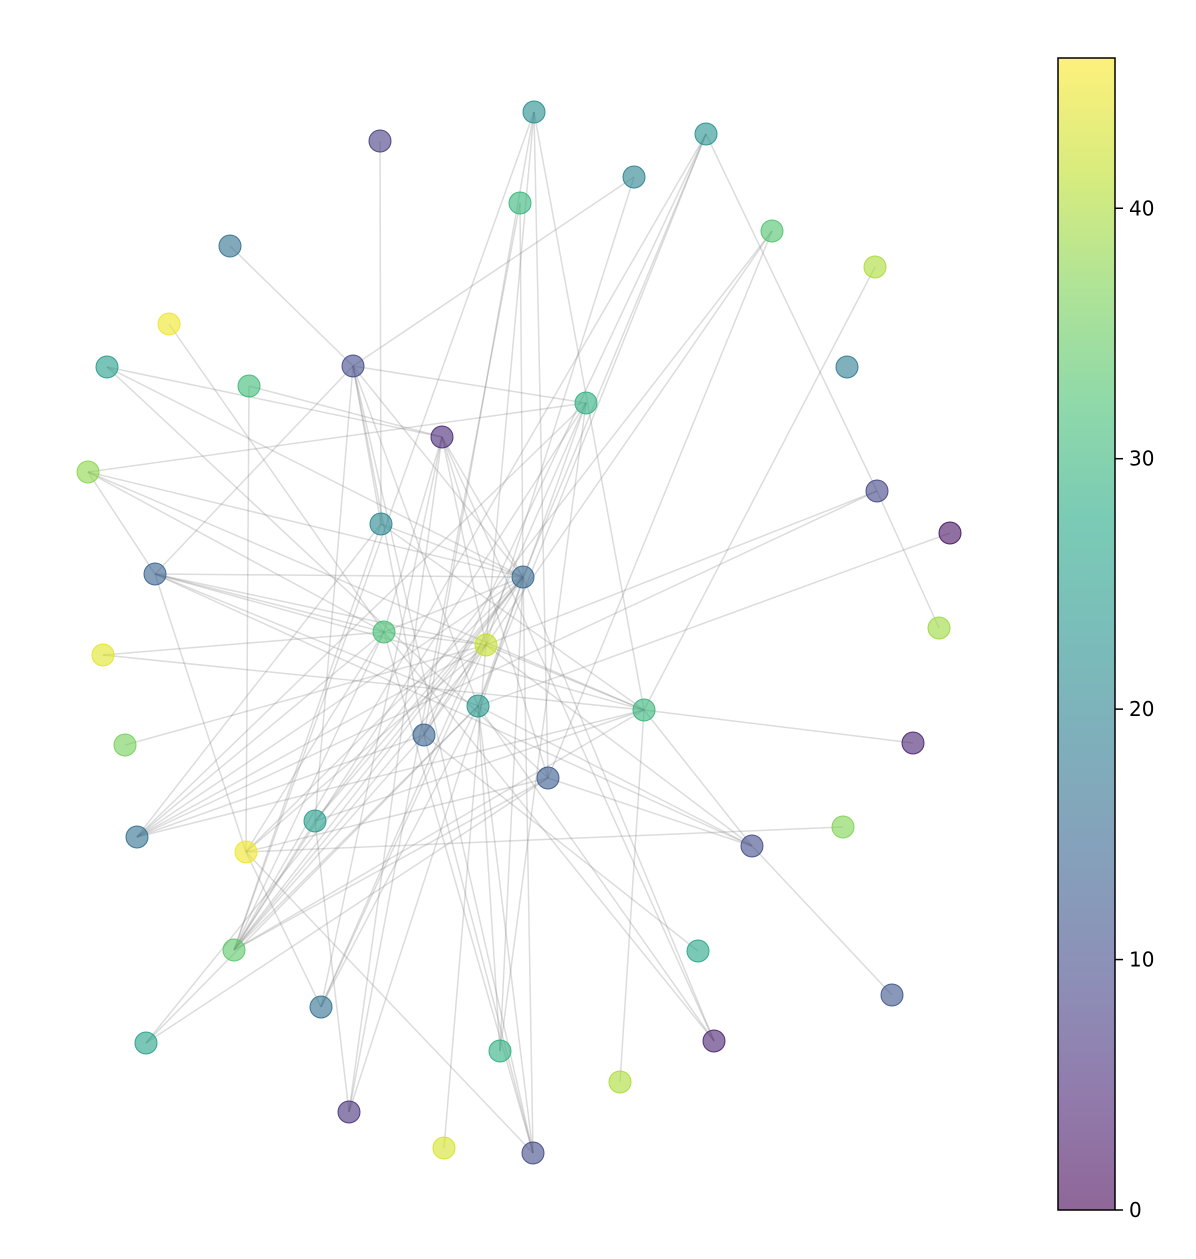  Describe the element at coordinates (1086, 634) in the screenshot. I see `colorbar-frame` at that location.